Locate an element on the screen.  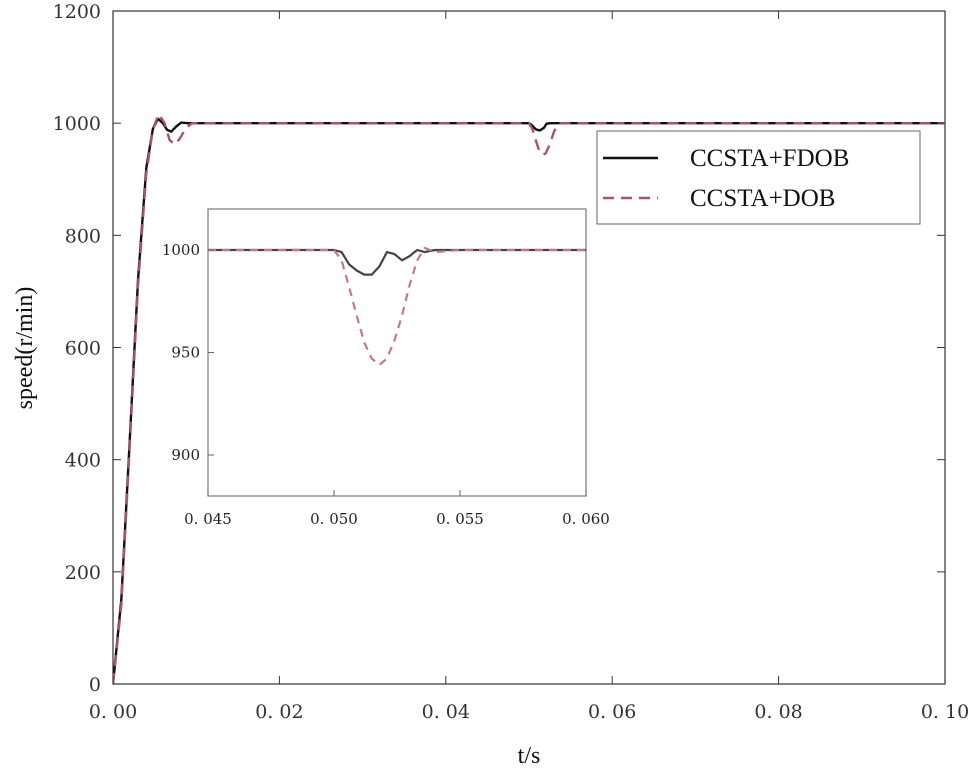
main-x-tick-label: 0. 00 is located at coordinates (113, 712).